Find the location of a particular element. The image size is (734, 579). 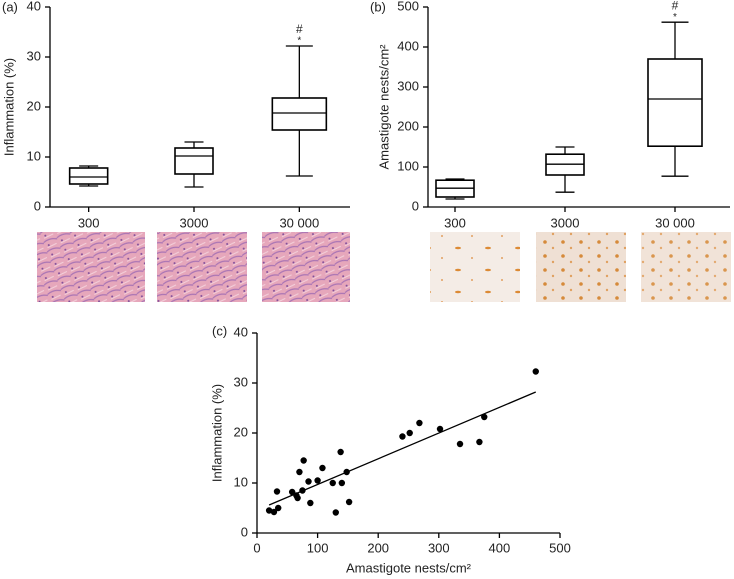

trend-line is located at coordinates (402, 448).